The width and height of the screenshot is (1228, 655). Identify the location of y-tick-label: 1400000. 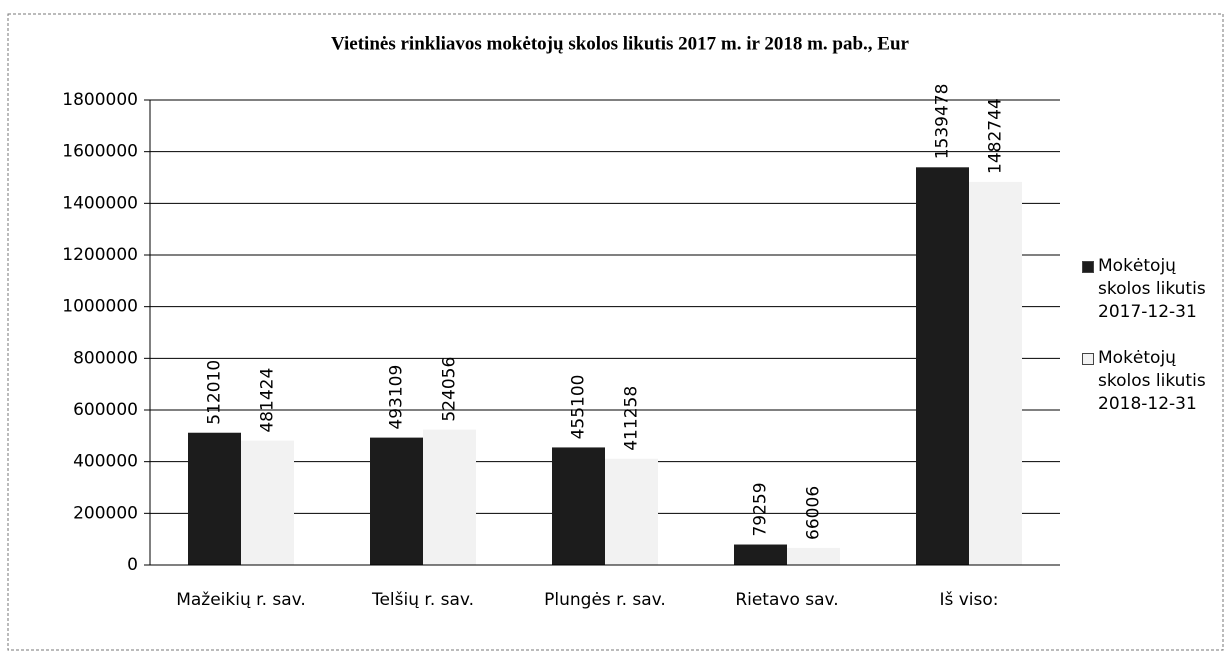
(100, 203).